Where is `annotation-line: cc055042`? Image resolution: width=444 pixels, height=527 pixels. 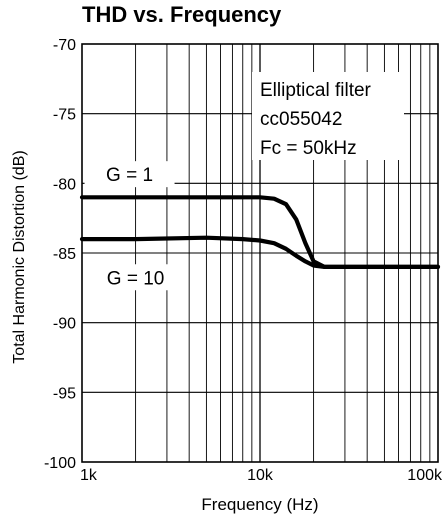 annotation-line: cc055042 is located at coordinates (301, 119).